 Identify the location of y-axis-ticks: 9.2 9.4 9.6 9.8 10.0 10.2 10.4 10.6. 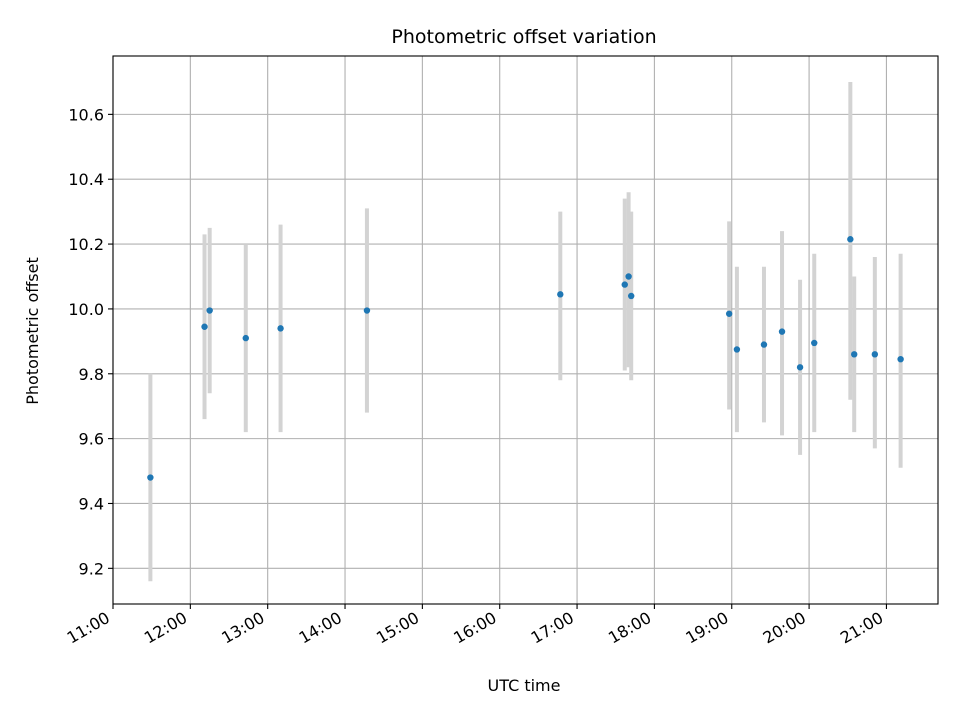
(90, 341).